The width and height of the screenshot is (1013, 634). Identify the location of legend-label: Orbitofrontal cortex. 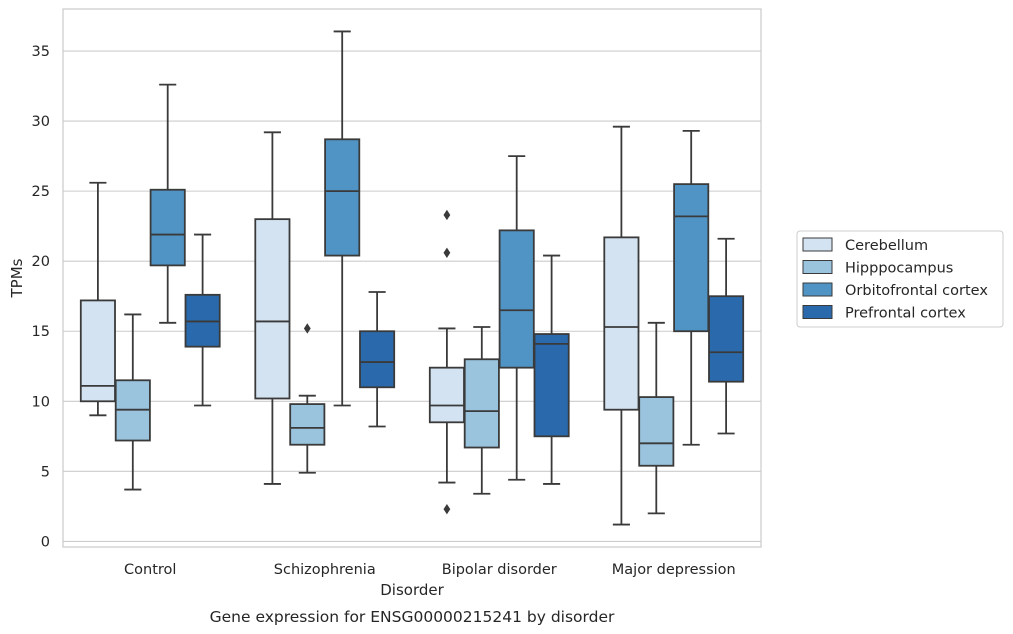
(916, 291).